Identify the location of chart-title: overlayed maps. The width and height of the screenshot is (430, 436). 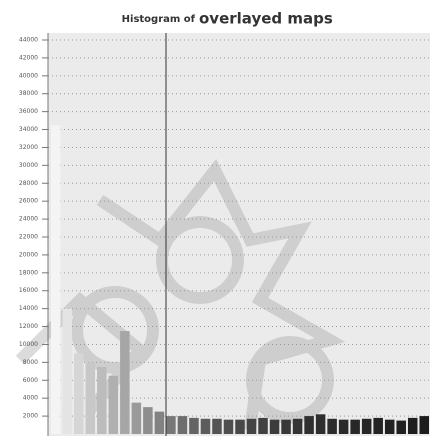
(266, 19).